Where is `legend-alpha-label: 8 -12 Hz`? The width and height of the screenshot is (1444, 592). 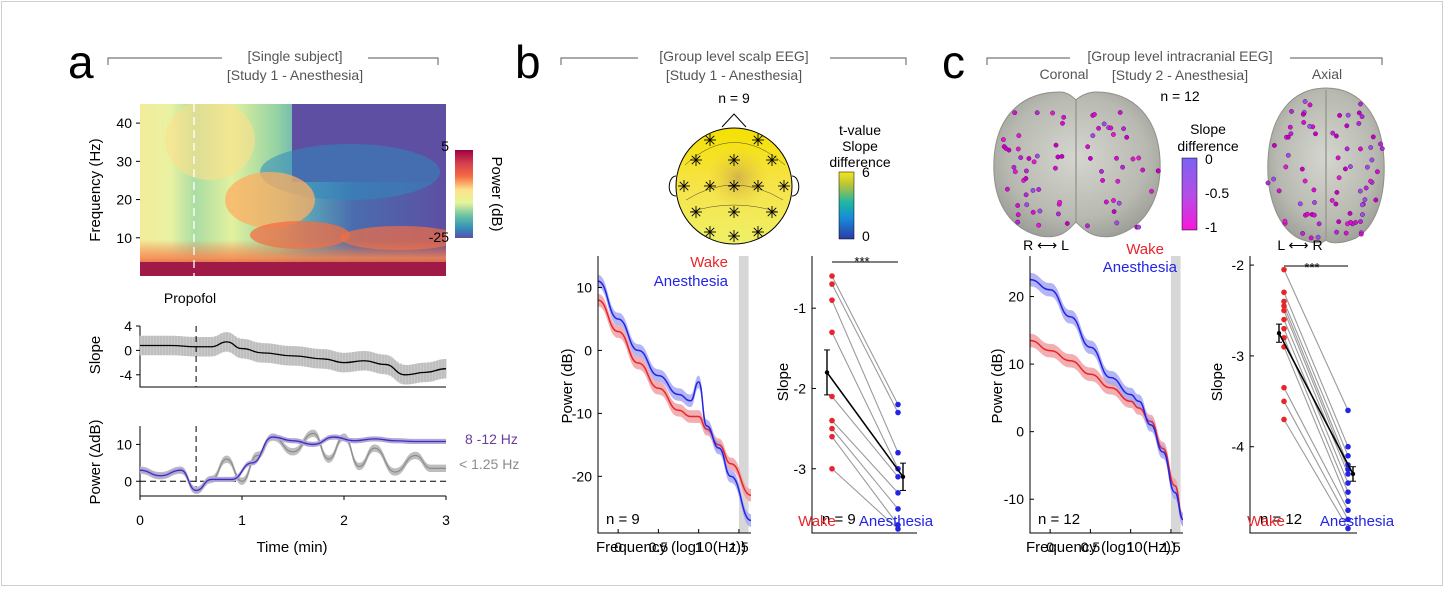 legend-alpha-label: 8 -12 Hz is located at coordinates (491, 439).